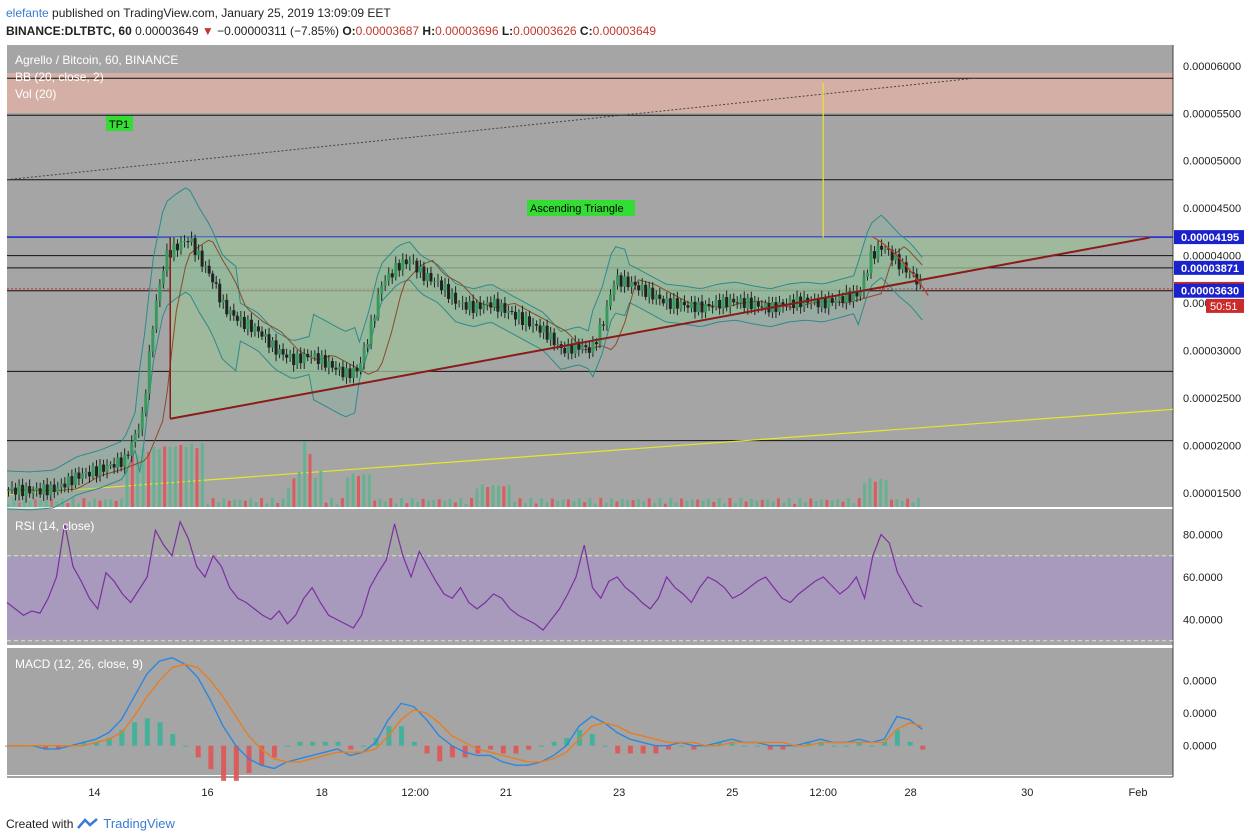 The width and height of the screenshot is (1257, 839). Describe the element at coordinates (732, 793) in the screenshot. I see `x-tick-label: 25` at that location.